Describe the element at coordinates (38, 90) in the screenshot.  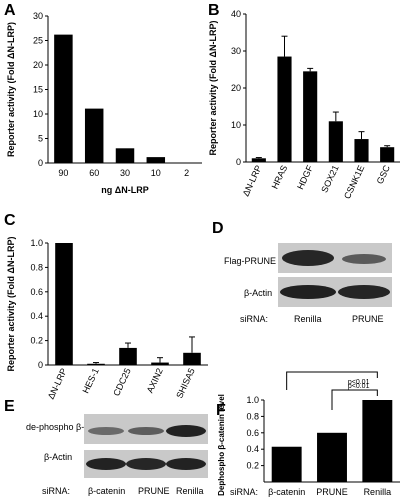
I see `chart-a-ytick-label: 15` at that location.